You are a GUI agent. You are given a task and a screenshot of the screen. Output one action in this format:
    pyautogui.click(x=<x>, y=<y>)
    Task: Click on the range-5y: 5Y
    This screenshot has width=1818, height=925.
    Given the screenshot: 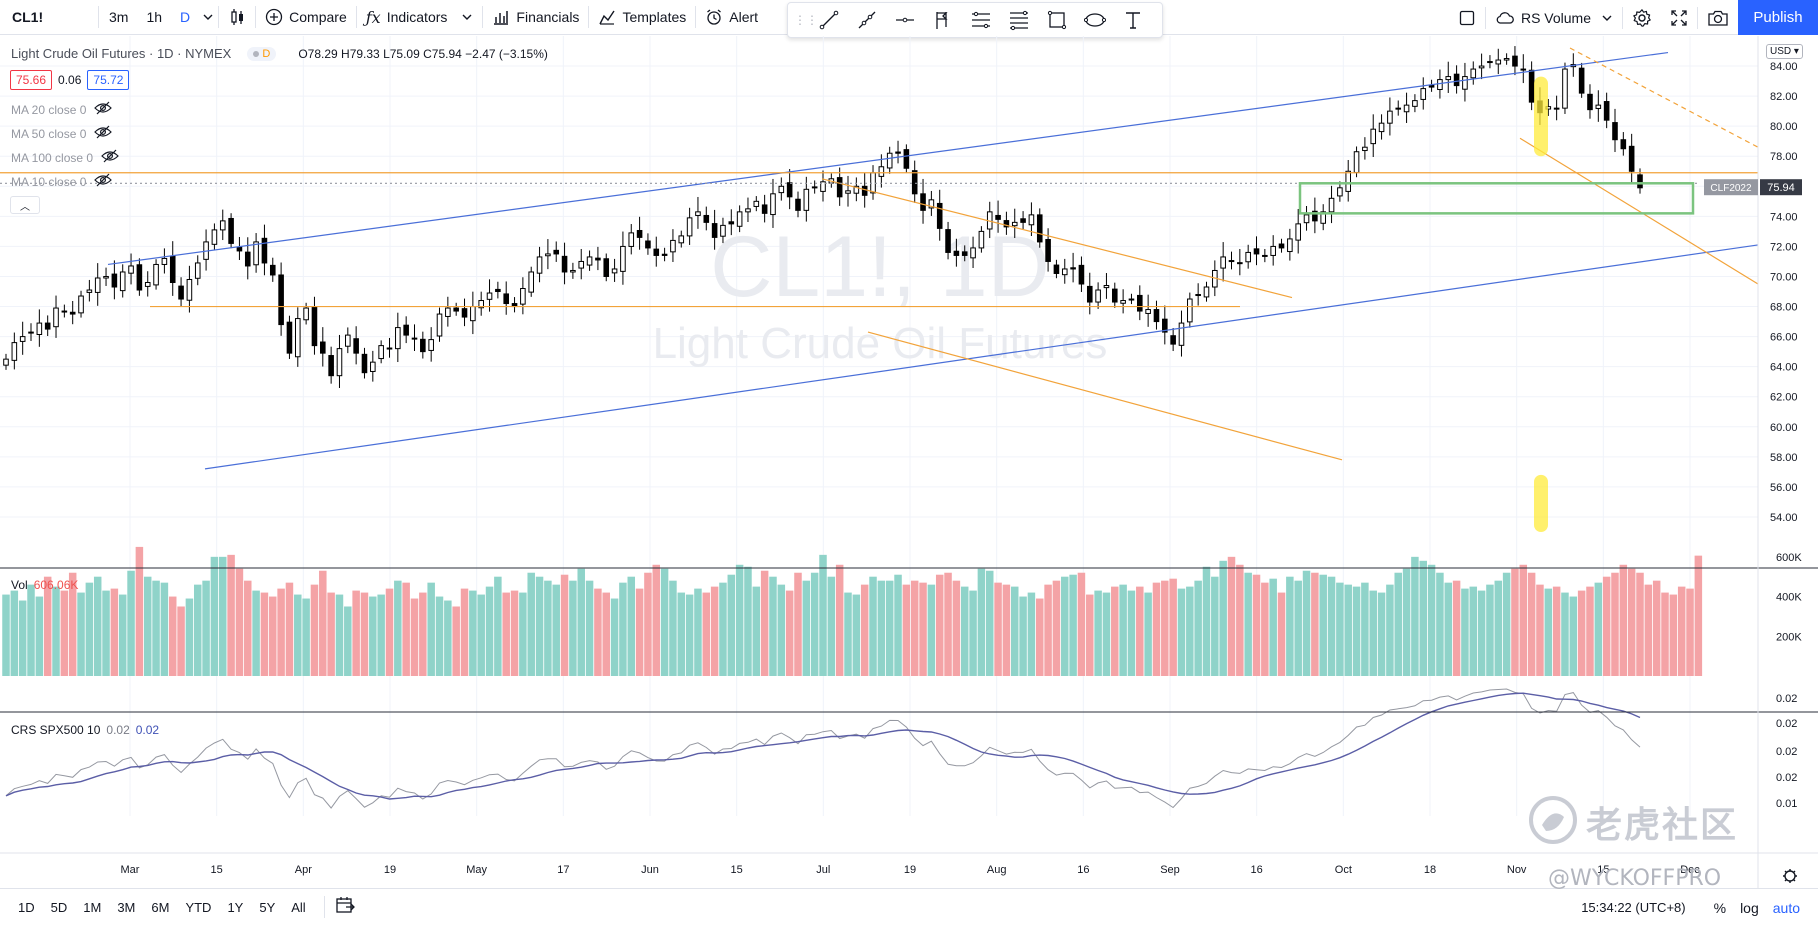 What is the action you would take?
    pyautogui.click(x=267, y=907)
    